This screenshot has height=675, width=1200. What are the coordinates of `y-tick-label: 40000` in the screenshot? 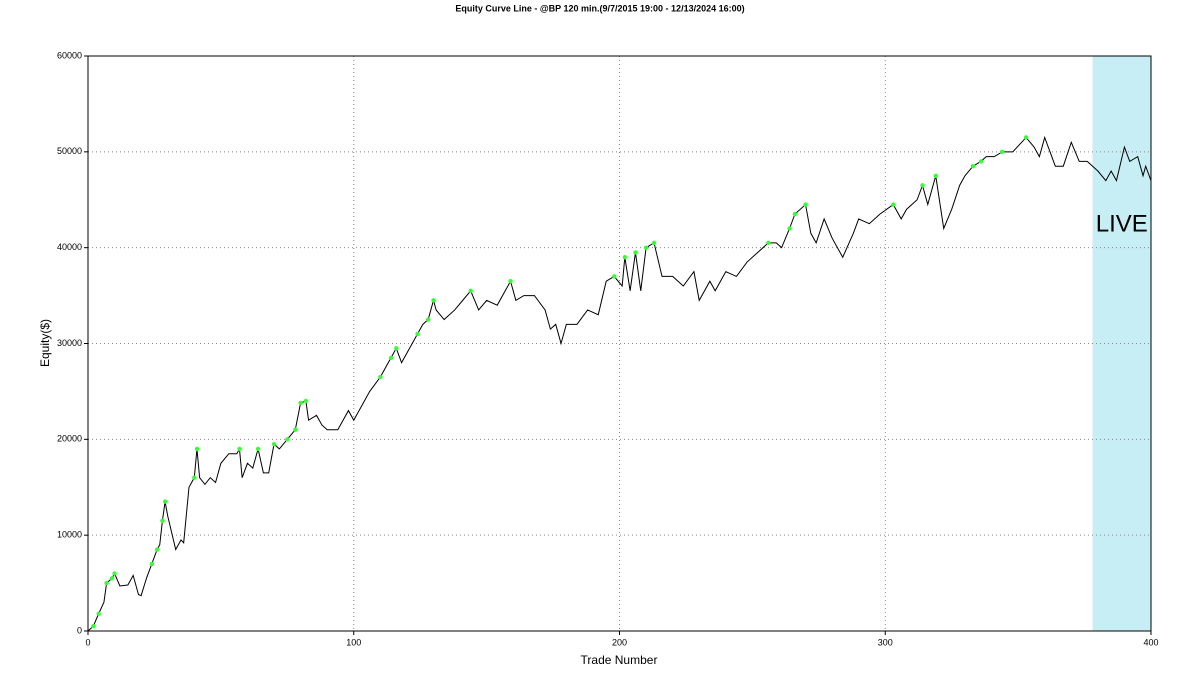 It's located at (69, 247).